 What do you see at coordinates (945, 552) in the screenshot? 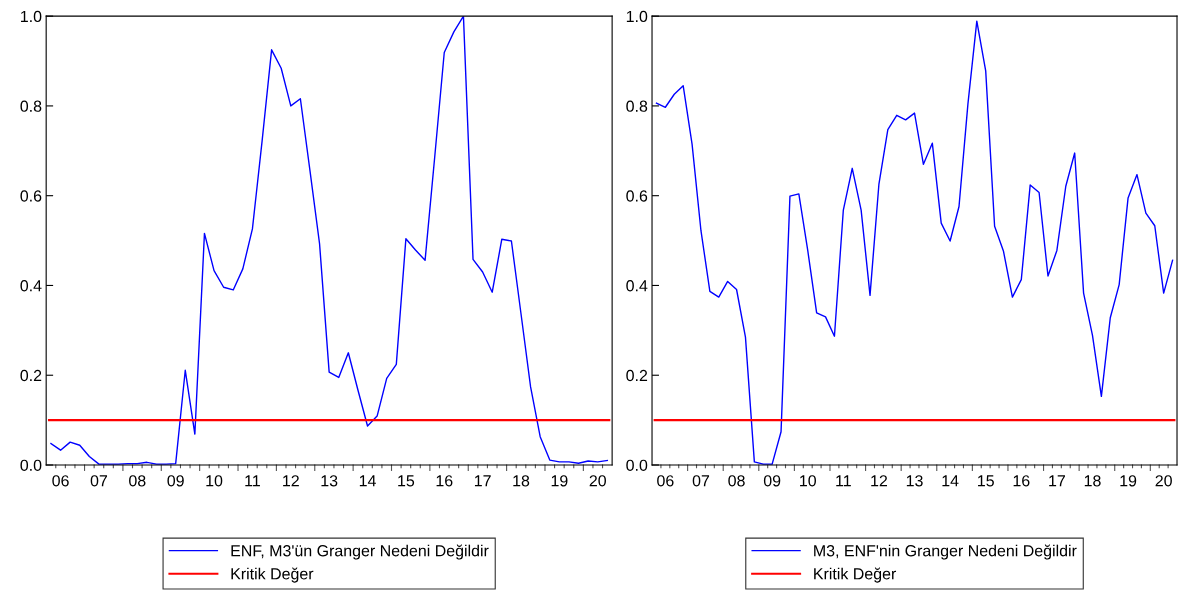
I see `legend-label: M3, ENF'nin Granger Nedeni Değildir` at bounding box center [945, 552].